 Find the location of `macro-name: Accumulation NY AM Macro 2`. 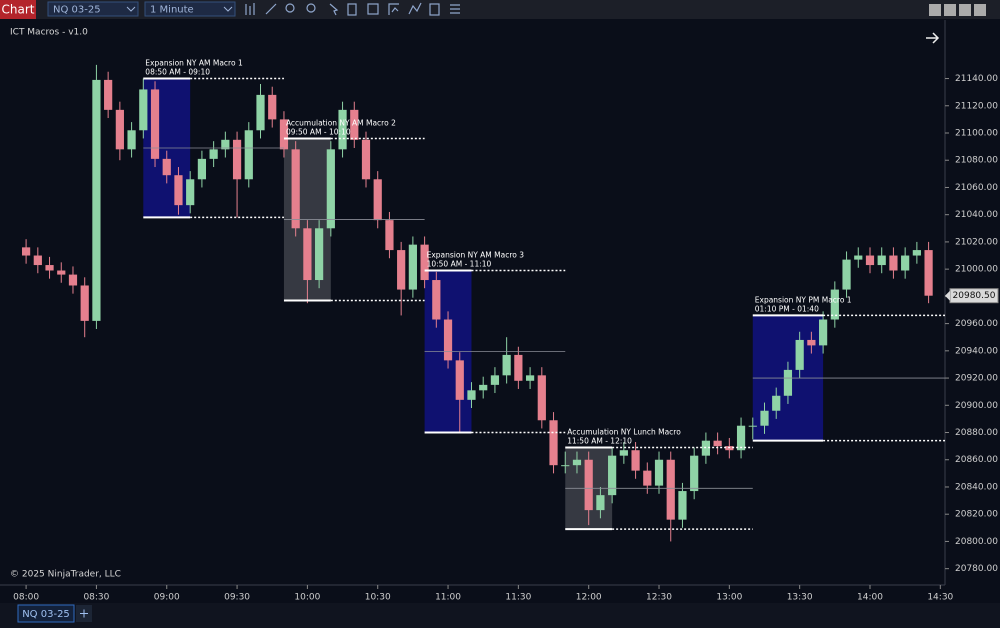

macro-name: Accumulation NY AM Macro 2 is located at coordinates (341, 122).